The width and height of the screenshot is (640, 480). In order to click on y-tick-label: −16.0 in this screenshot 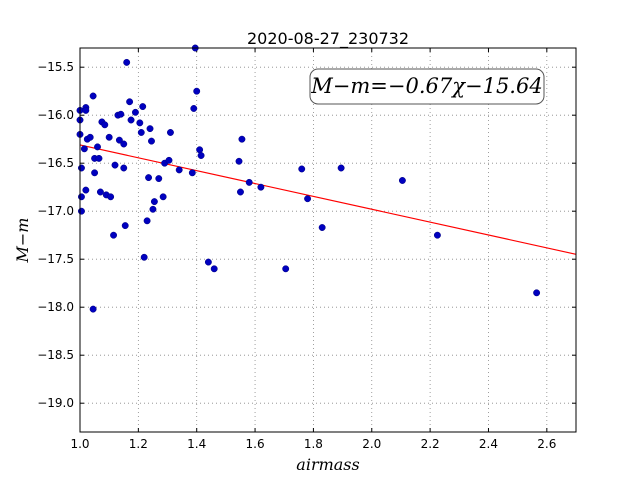, I will do `click(55, 115)`.